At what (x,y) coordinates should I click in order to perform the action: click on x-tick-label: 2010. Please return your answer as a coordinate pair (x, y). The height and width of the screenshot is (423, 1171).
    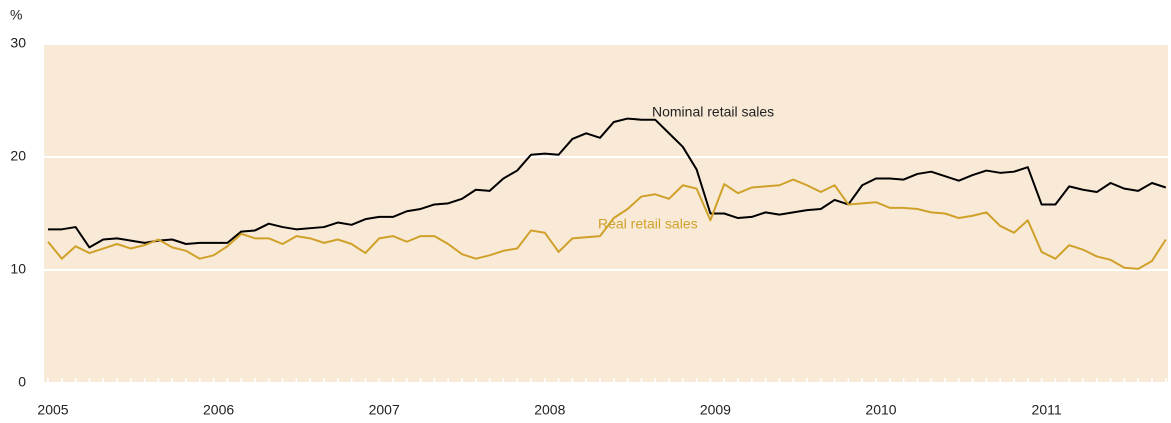
    Looking at the image, I should click on (880, 410).